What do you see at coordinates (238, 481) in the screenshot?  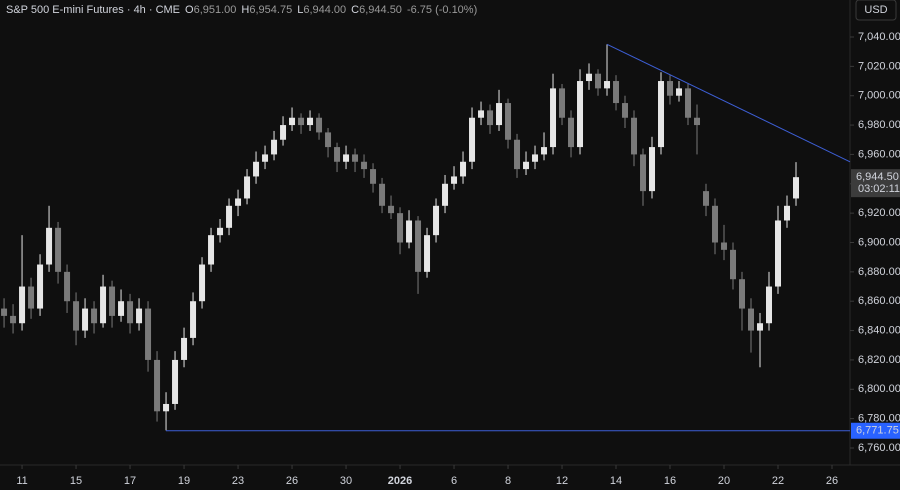 I see `x-tick-label: 23` at bounding box center [238, 481].